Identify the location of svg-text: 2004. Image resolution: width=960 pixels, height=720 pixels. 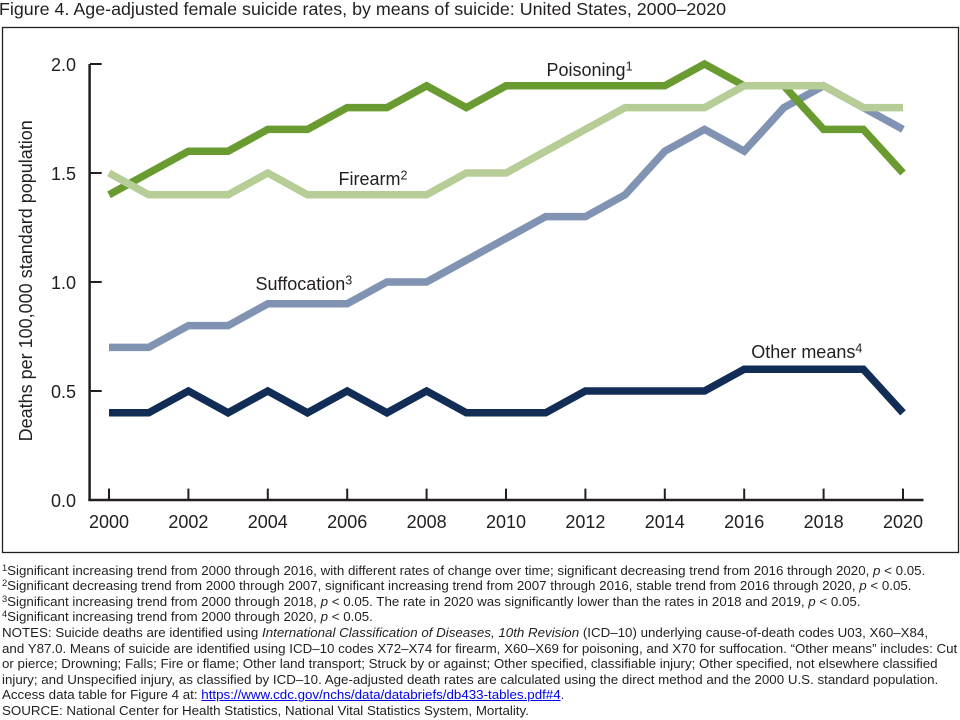
(268, 522).